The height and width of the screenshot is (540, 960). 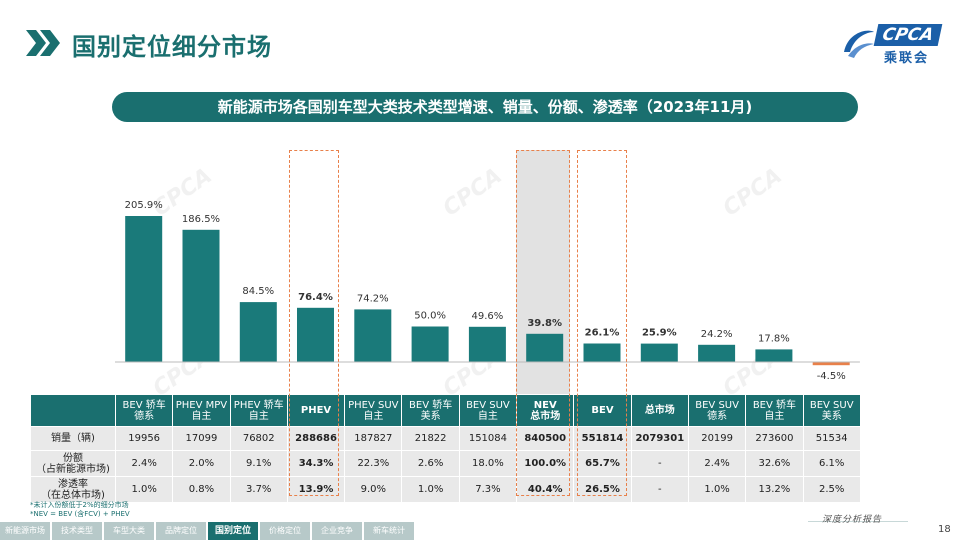 I want to click on table-corner-cell, so click(x=73, y=410).